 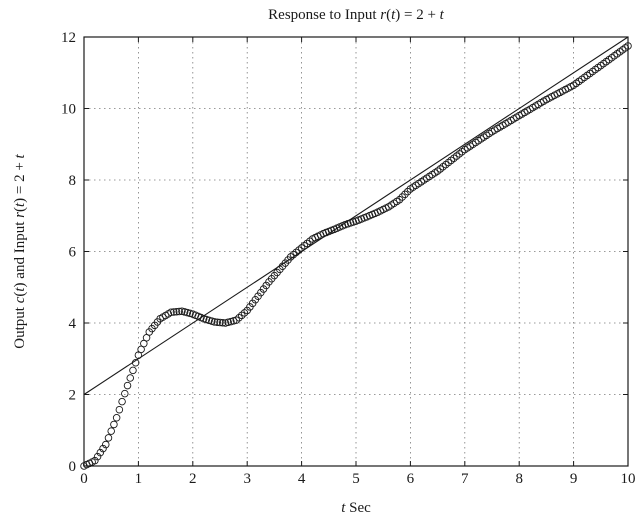 I want to click on x-tick-label: 6, so click(x=411, y=479).